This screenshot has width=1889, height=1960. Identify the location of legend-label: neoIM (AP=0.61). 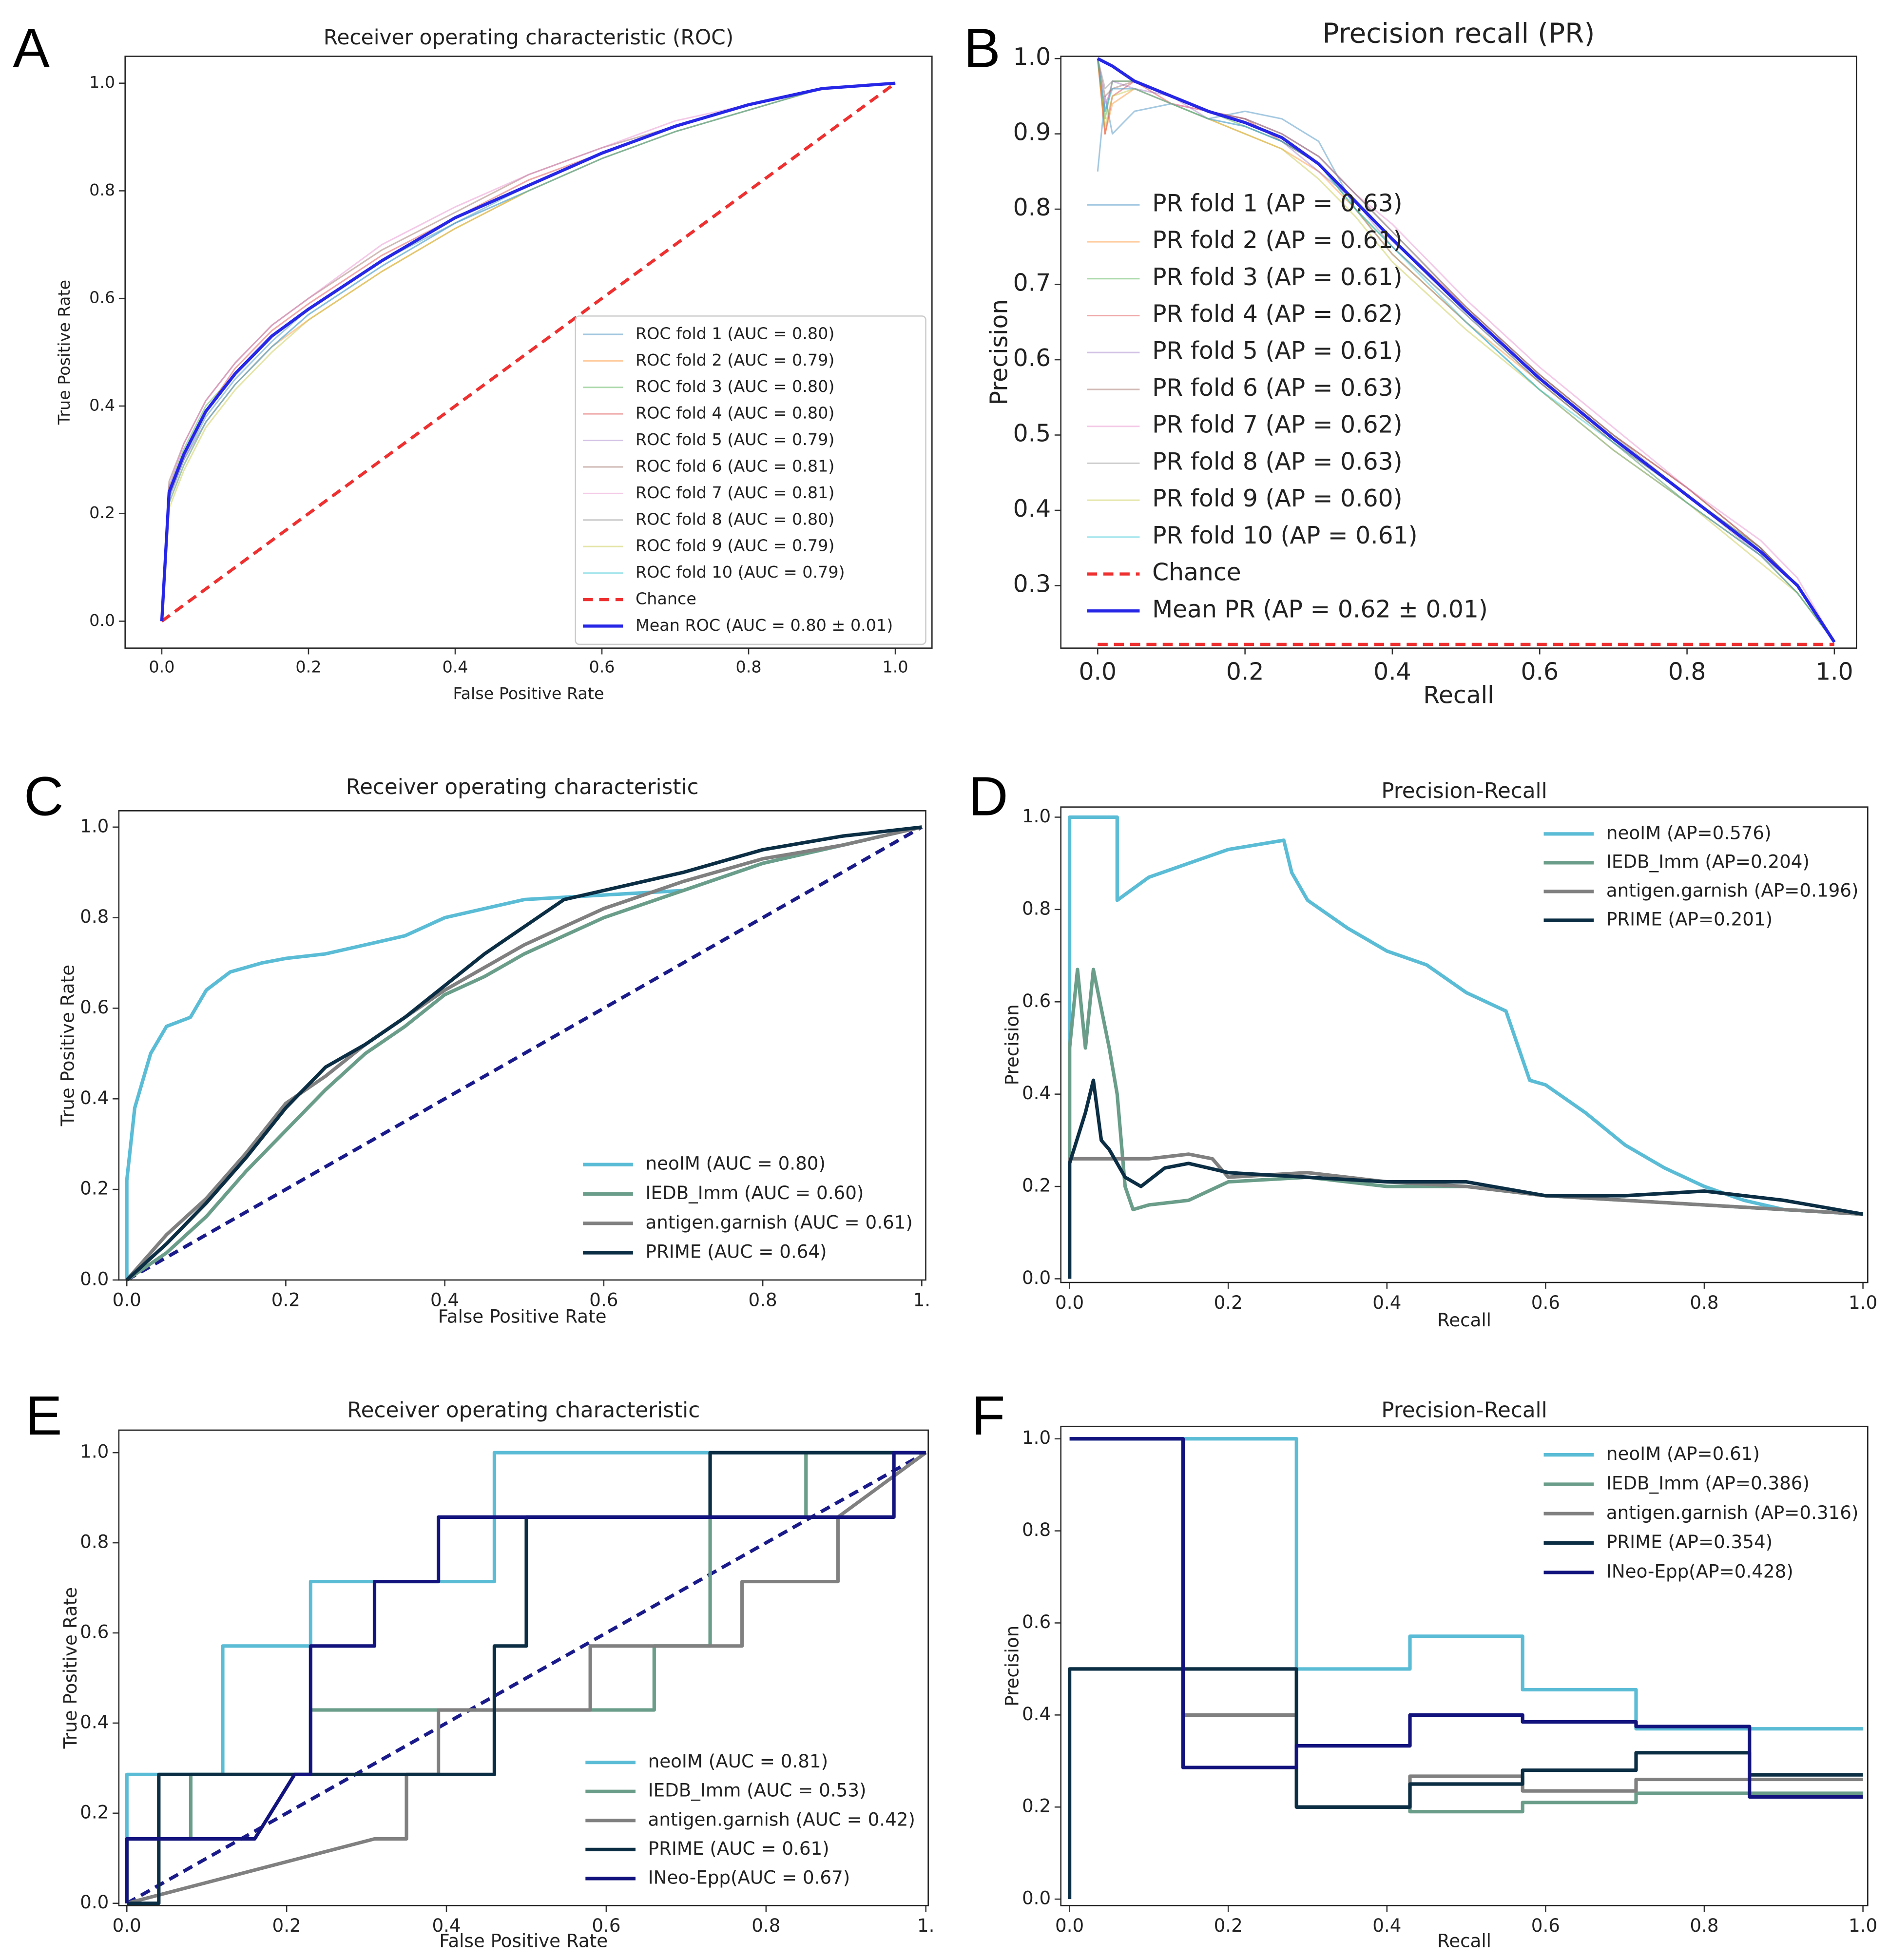
(1683, 1454).